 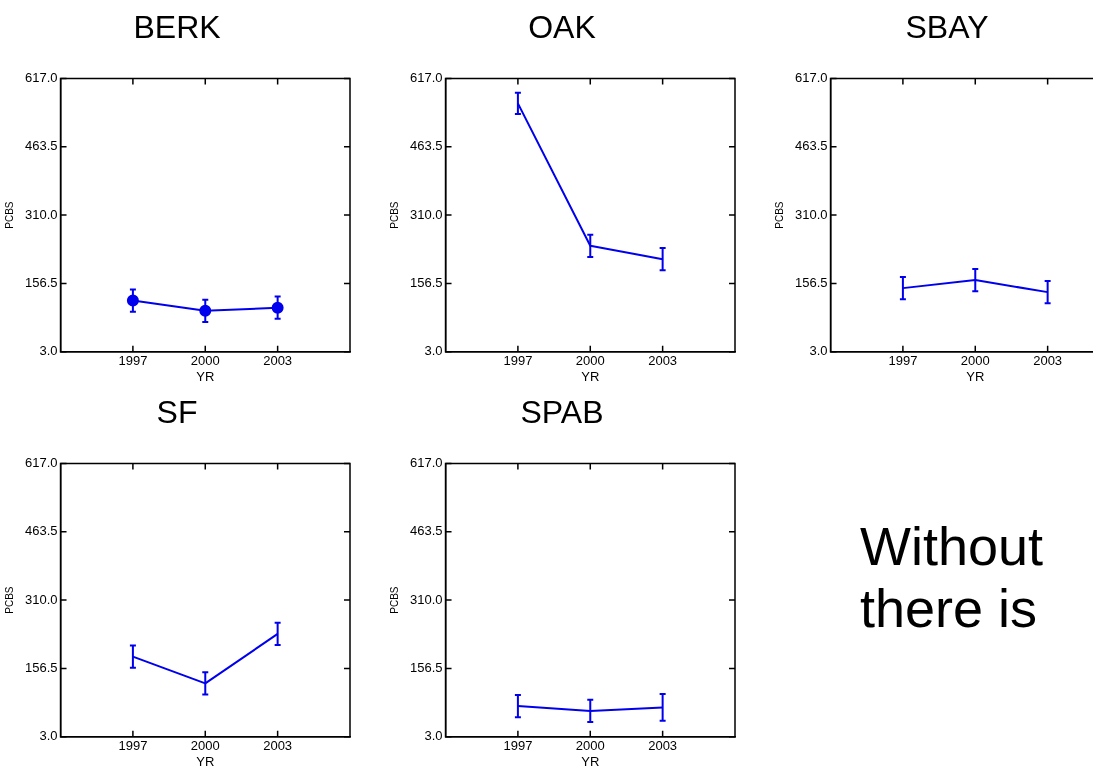 What do you see at coordinates (562, 412) in the screenshot?
I see `chart-title: SPAB` at bounding box center [562, 412].